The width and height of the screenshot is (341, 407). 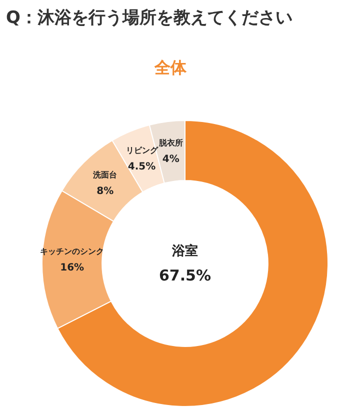 What do you see at coordinates (185, 275) in the screenshot?
I see `data-label: 67.5%` at bounding box center [185, 275].